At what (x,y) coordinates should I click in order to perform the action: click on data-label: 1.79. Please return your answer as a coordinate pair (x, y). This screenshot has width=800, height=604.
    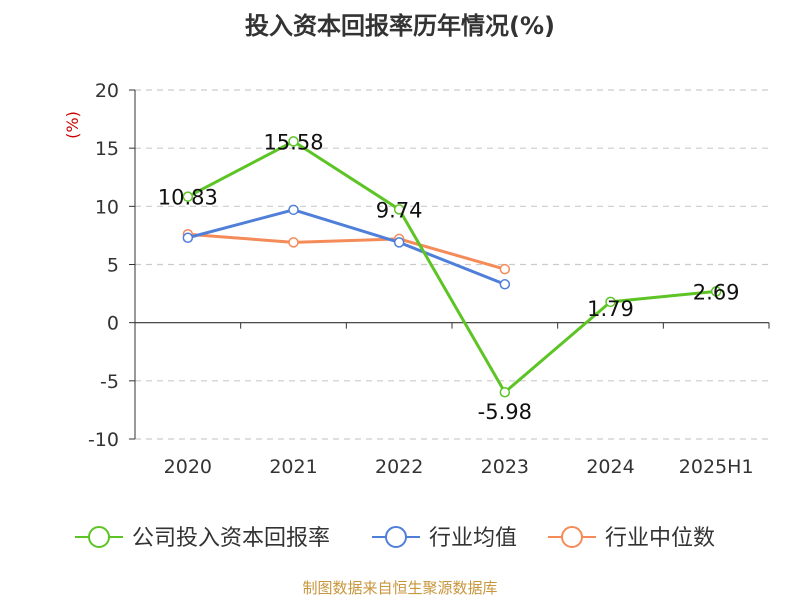
    Looking at the image, I should click on (610, 309).